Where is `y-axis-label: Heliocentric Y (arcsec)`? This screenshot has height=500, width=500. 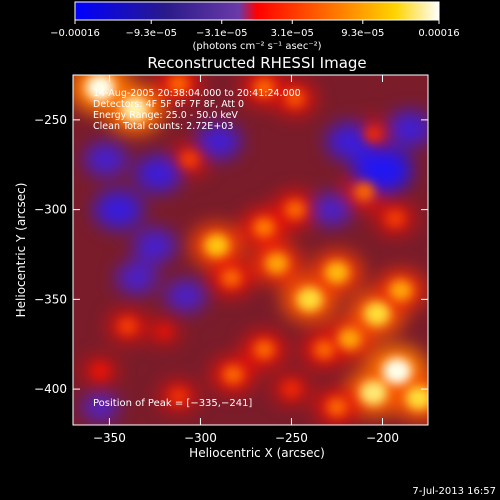
y-axis-label: Heliocentric Y (arcsec) is located at coordinates (21, 250).